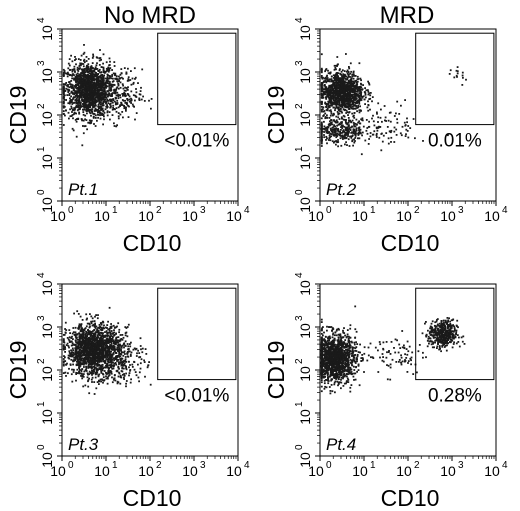  I want to click on y-tick-exponent: 2, so click(299, 106).